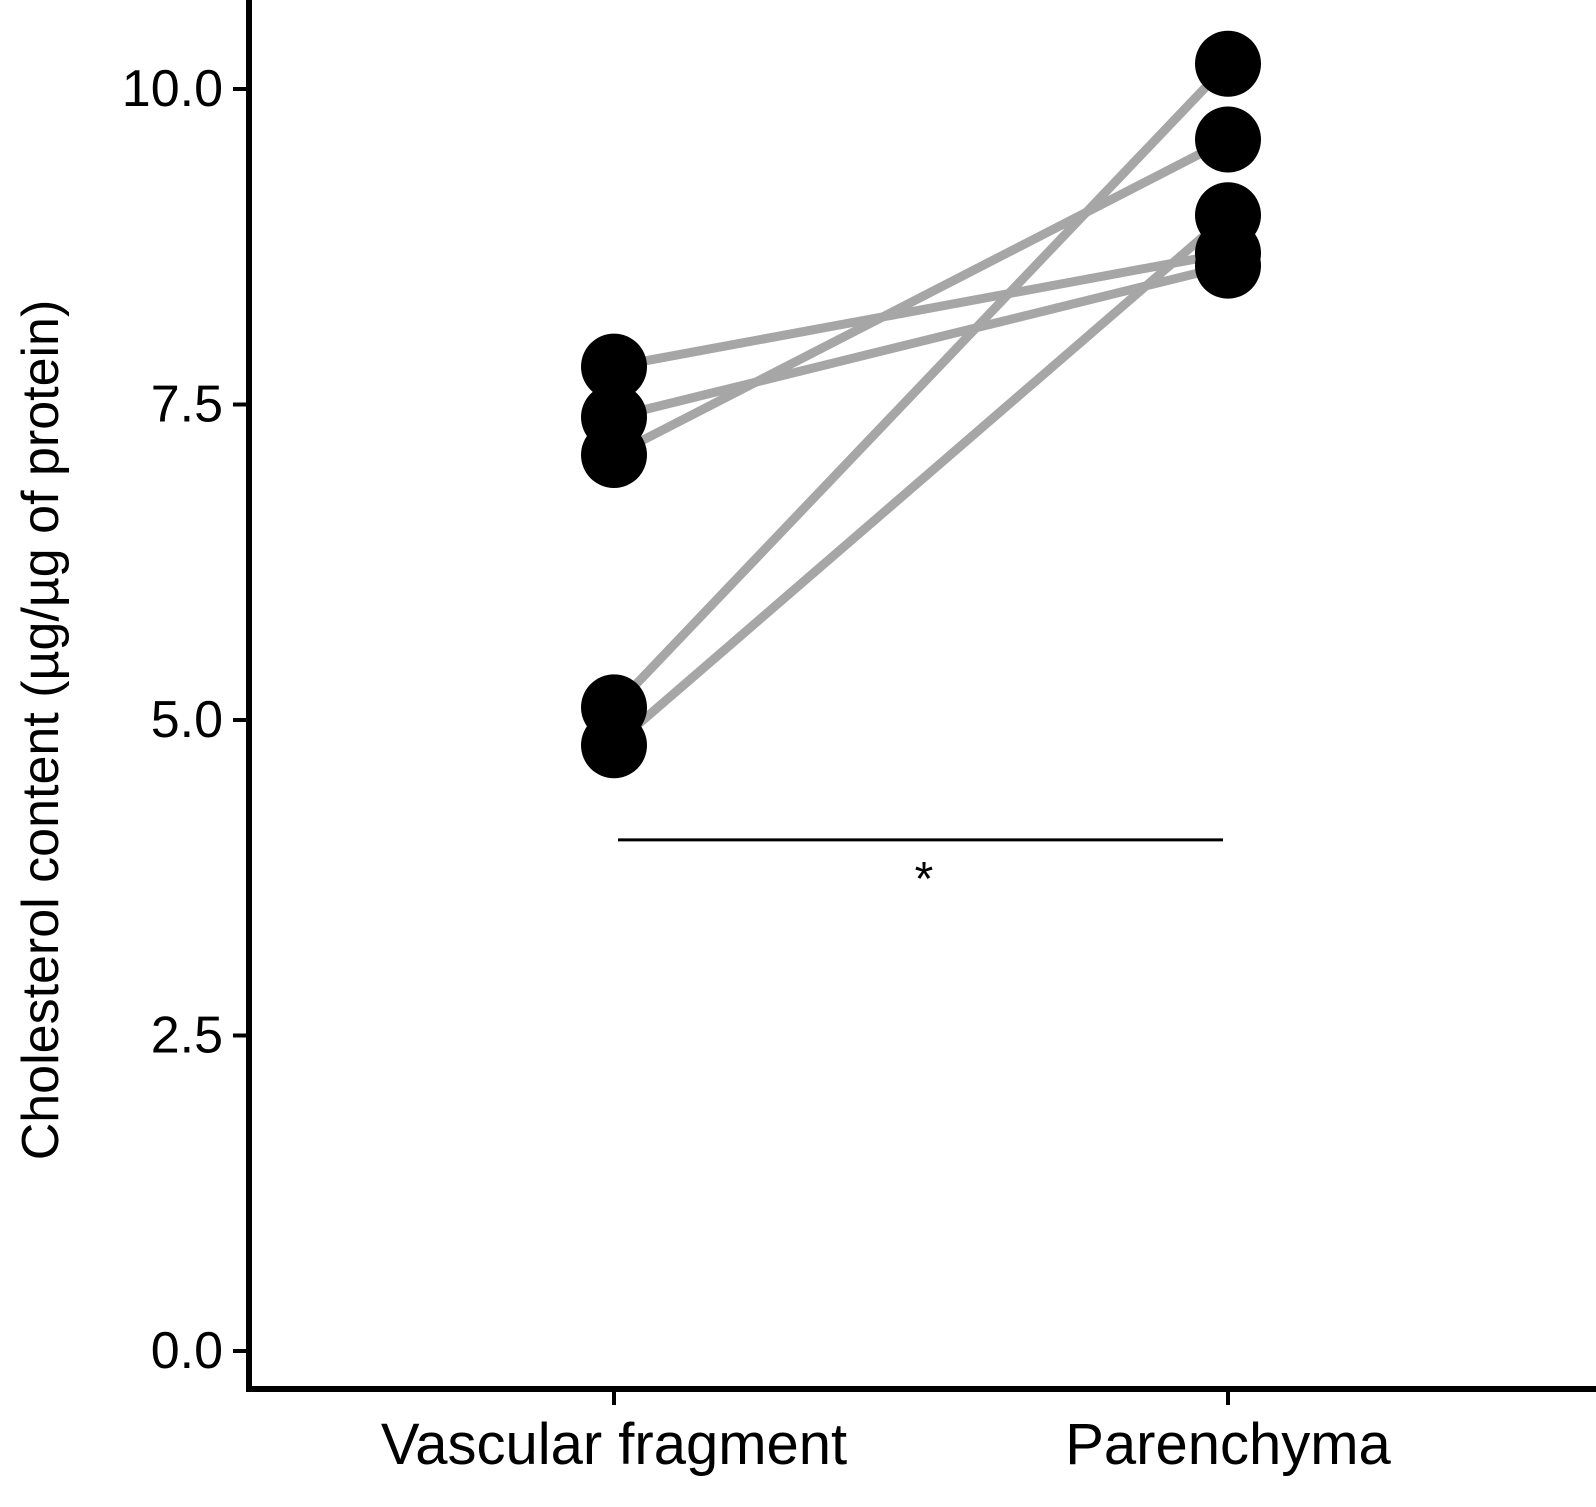  I want to click on x-tick-label: Vascular fragment, so click(614, 1444).